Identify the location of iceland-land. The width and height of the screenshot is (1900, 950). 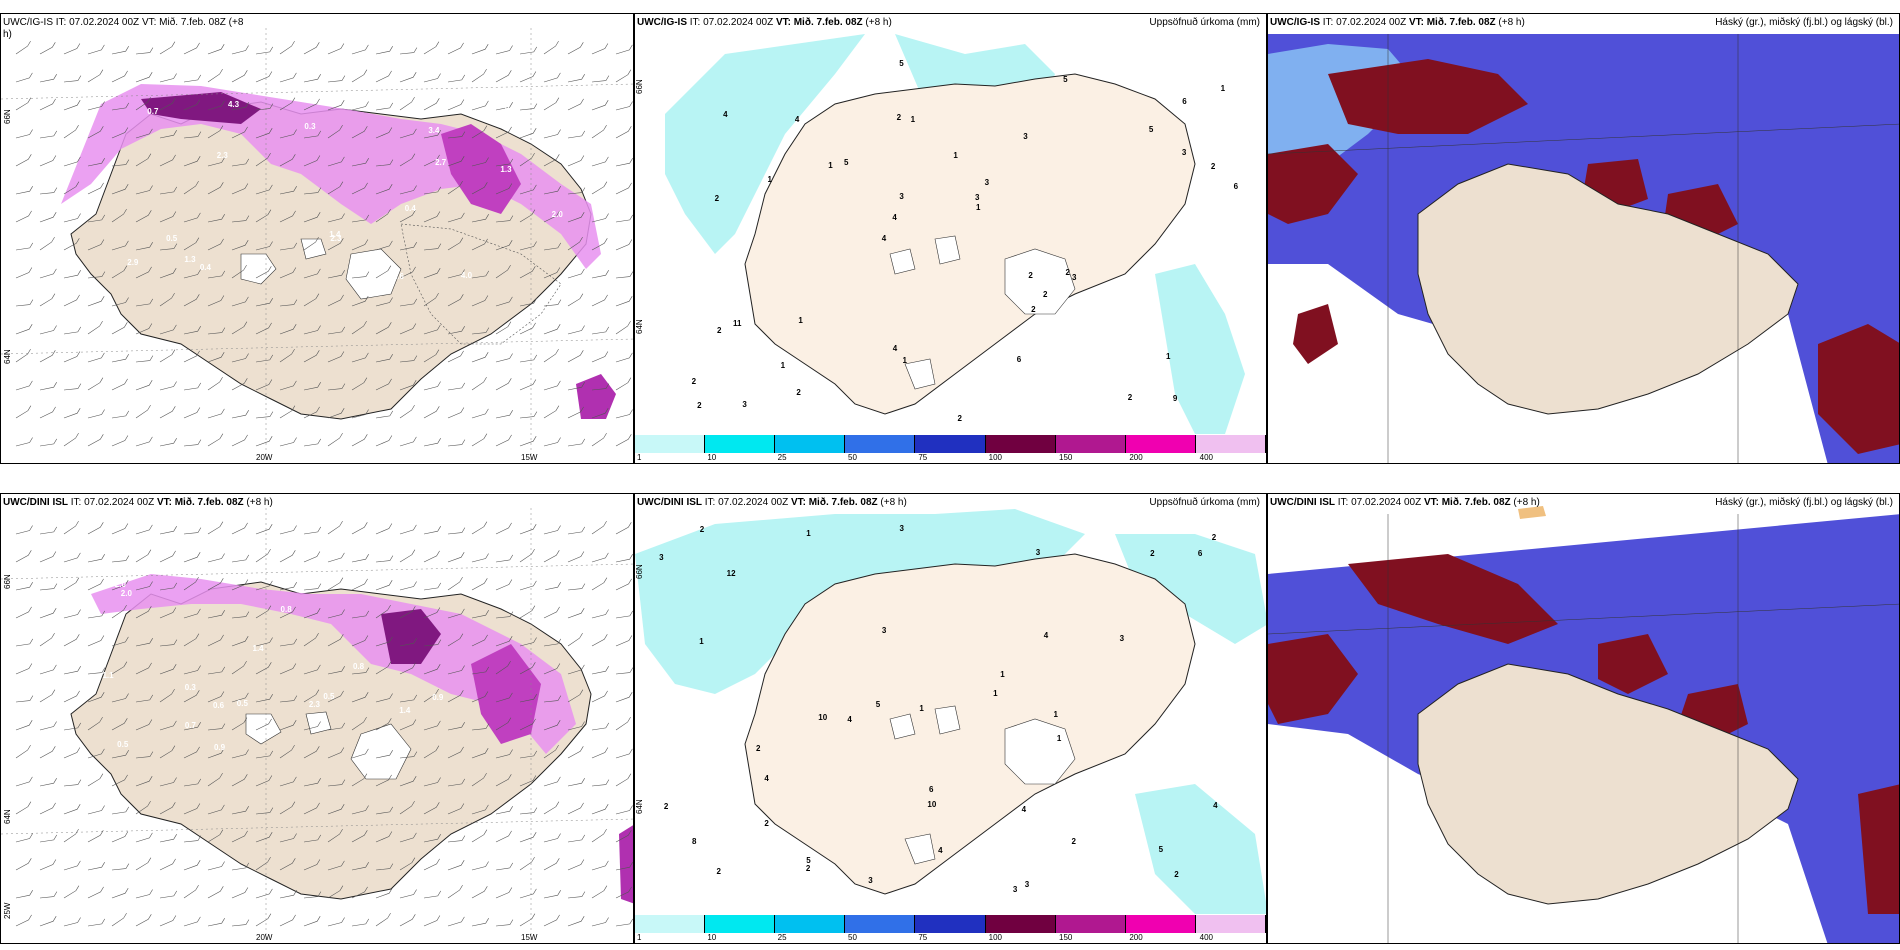
(970, 244).